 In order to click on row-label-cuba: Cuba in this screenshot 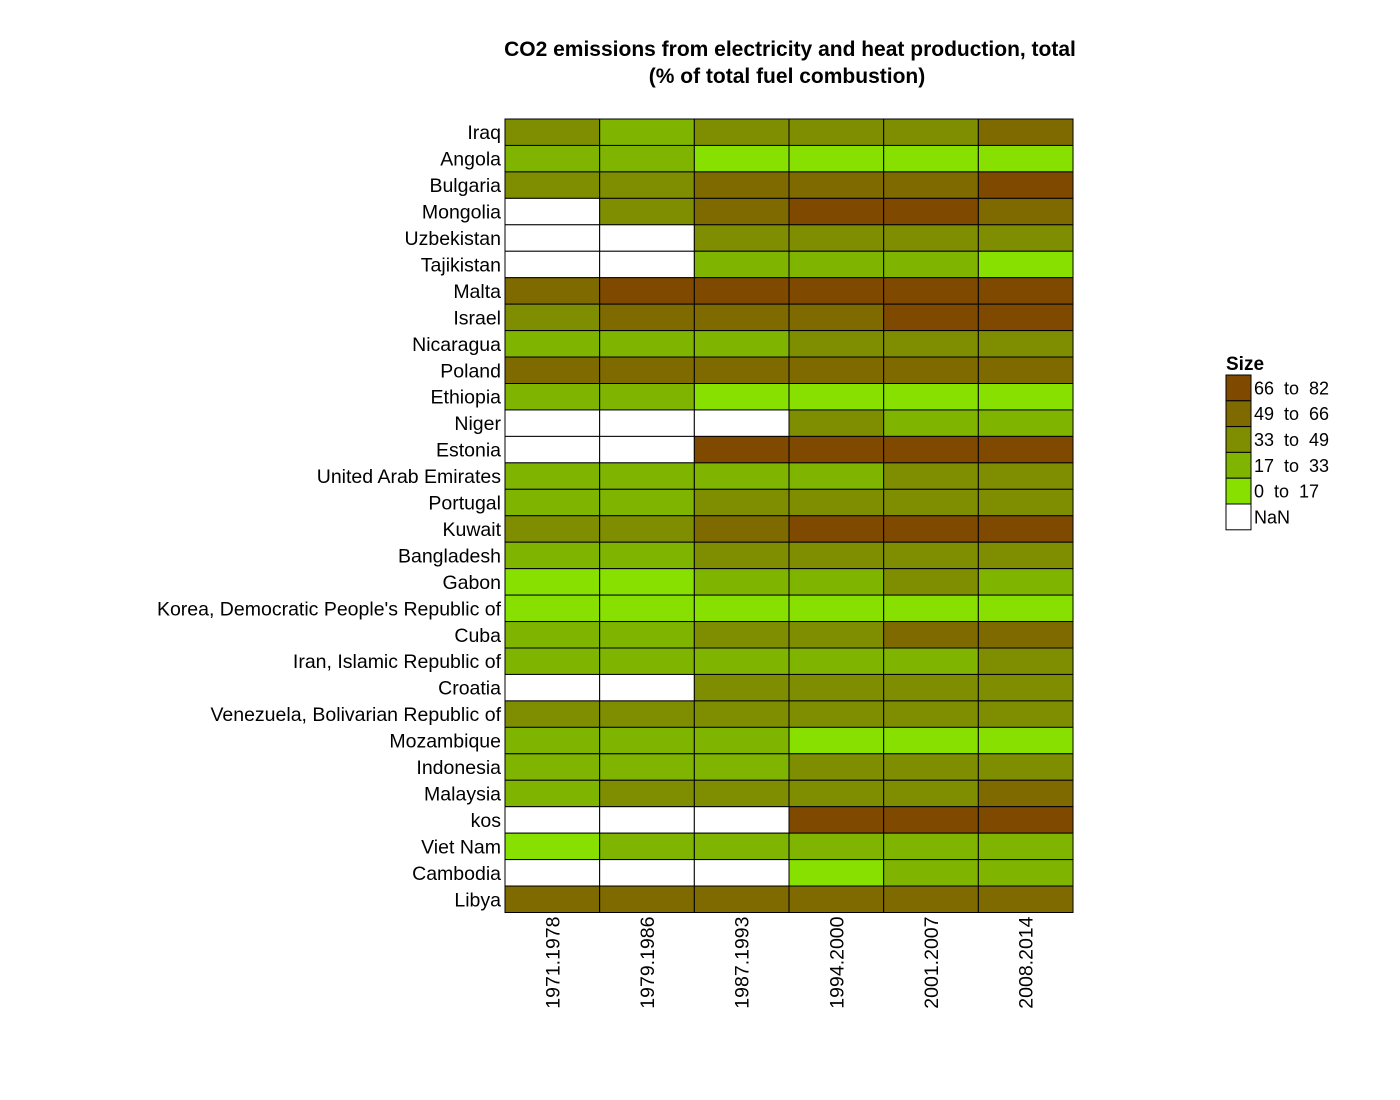, I will do `click(477, 636)`.